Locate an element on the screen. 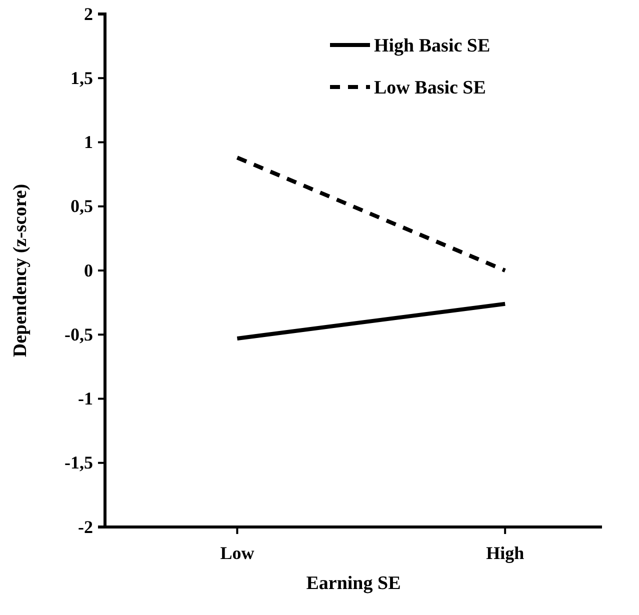 This screenshot has width=639, height=615. legend-label: Low Basic SE is located at coordinates (430, 88).